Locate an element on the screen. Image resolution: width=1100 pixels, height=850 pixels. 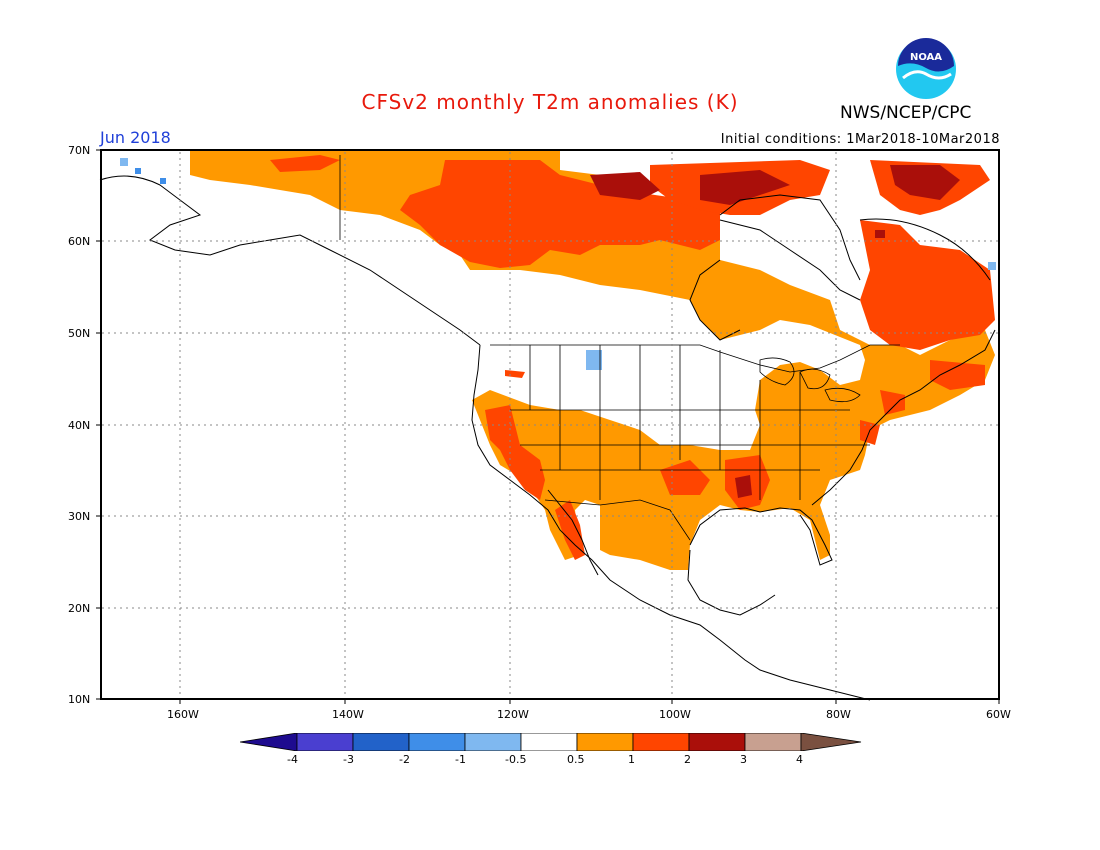
valid-month: Jun 2018 is located at coordinates (135, 137).